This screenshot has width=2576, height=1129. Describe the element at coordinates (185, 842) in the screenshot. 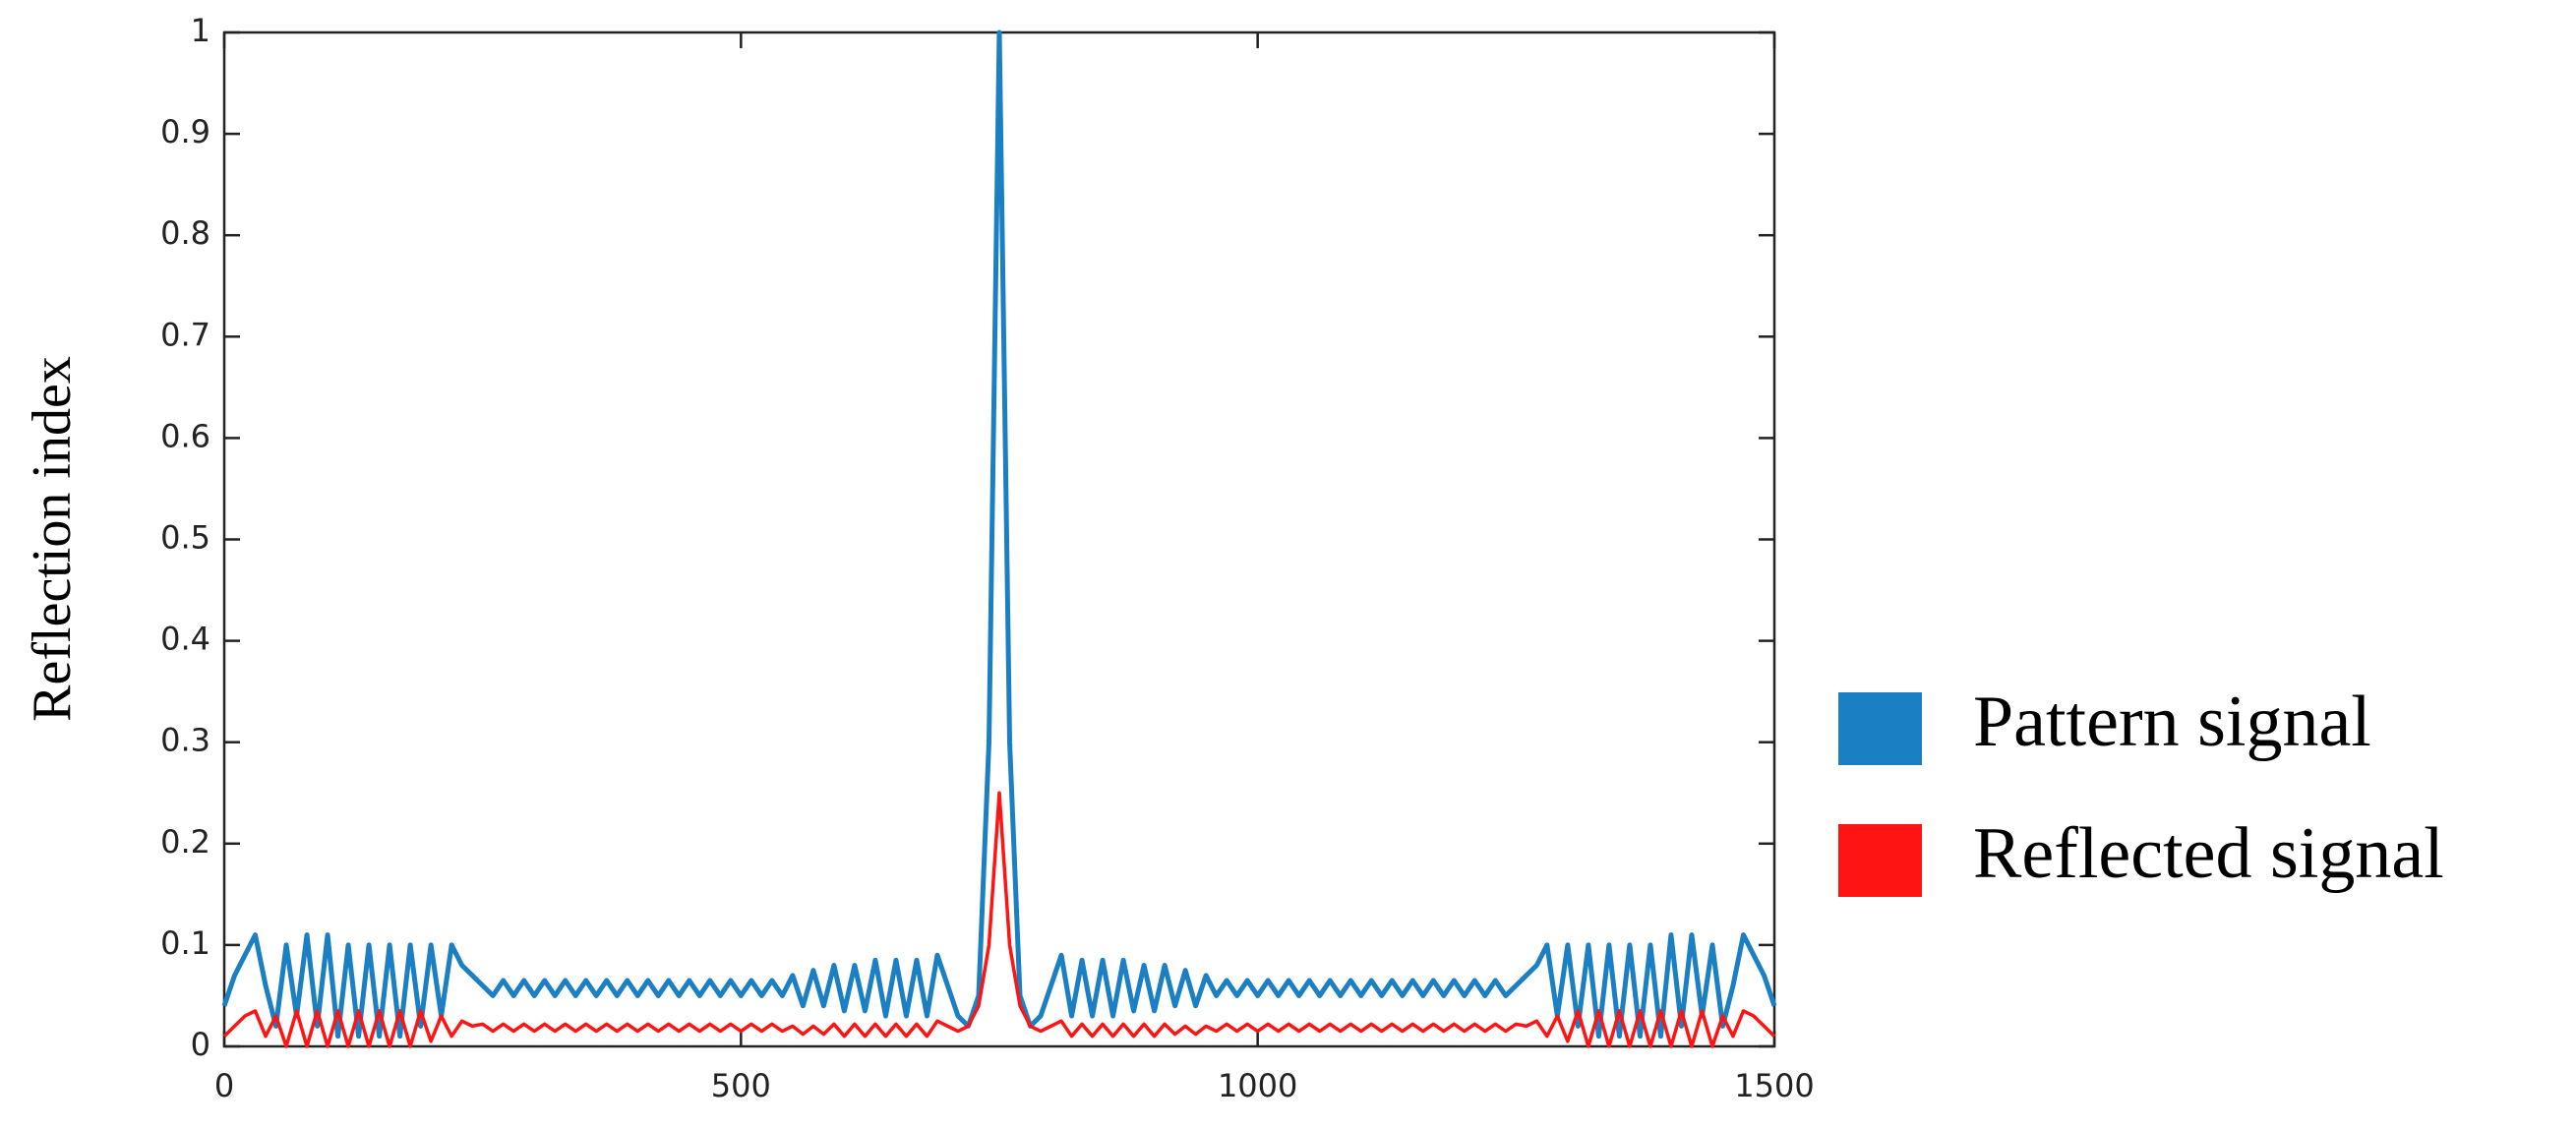

I see `y-tick-label: 0.2` at that location.